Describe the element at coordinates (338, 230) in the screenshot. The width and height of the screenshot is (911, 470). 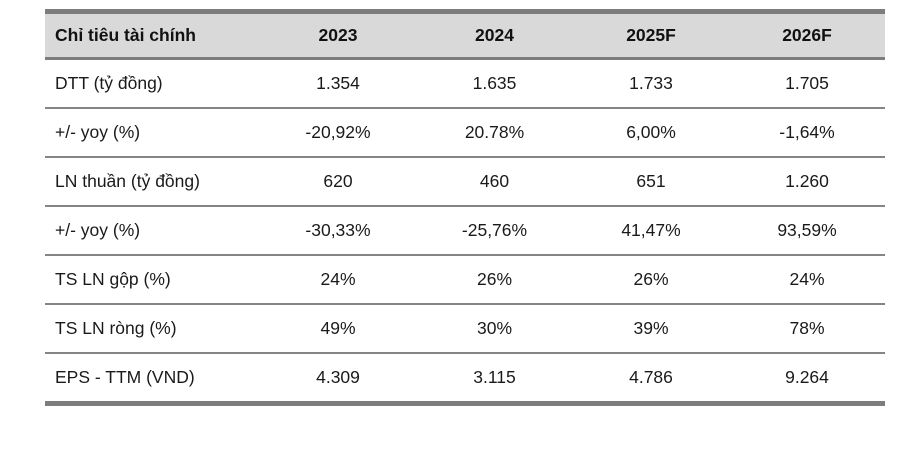
I see `cell-value: -30,33%` at that location.